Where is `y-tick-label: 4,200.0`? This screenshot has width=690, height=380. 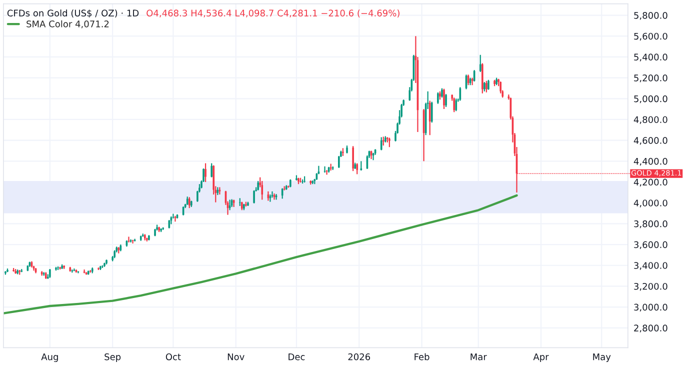 y-tick-label: 4,200.0 is located at coordinates (651, 182).